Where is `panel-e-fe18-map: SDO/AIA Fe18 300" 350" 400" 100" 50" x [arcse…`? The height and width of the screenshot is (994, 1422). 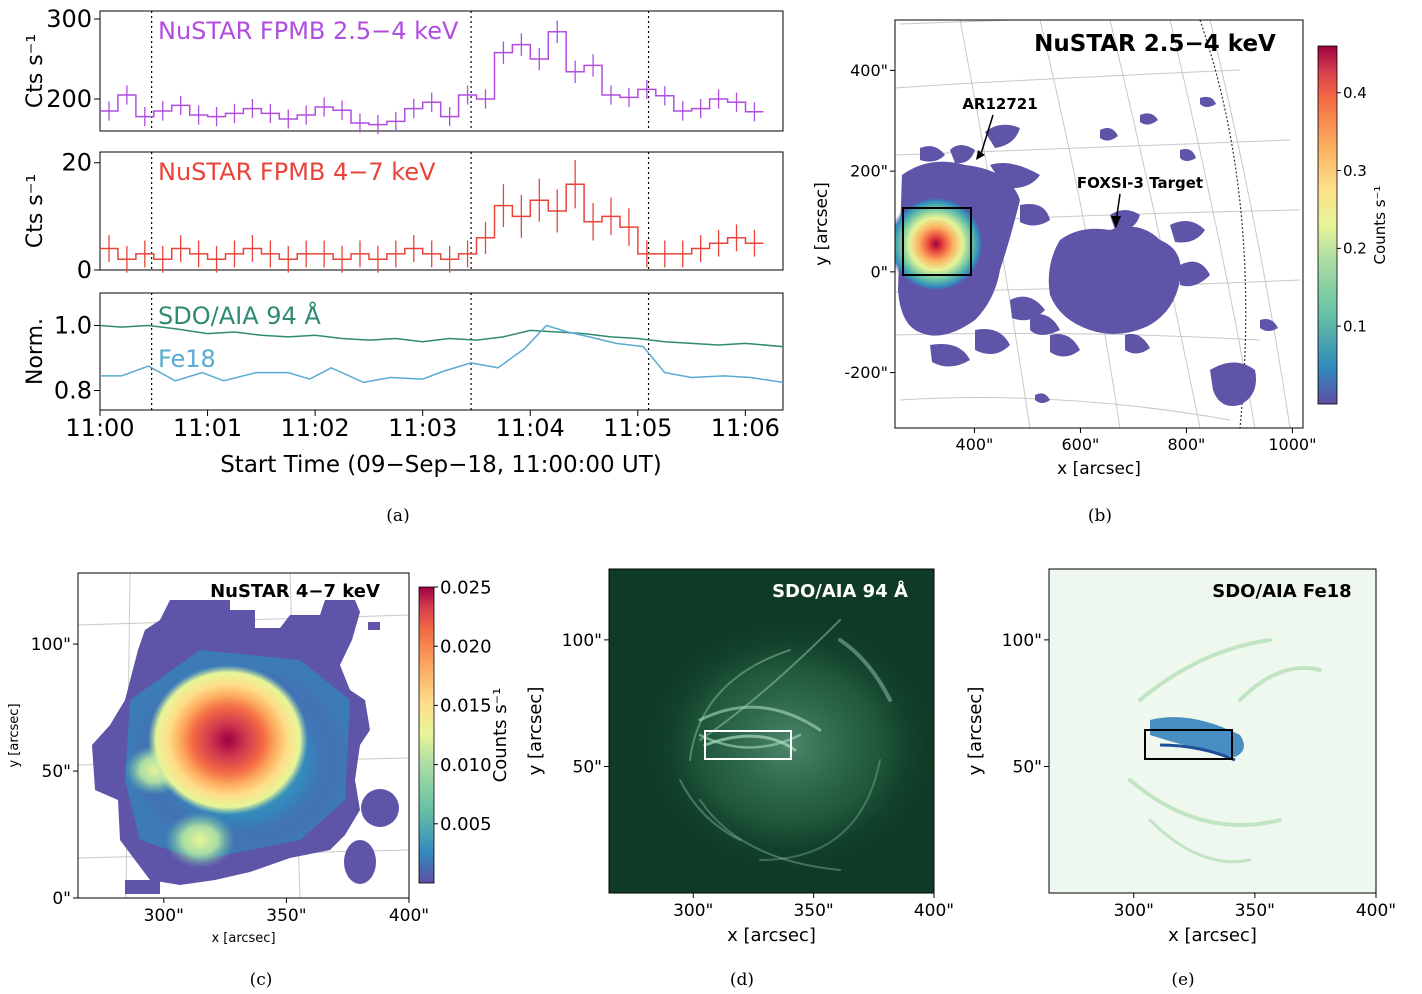 panel-e-fe18-map: SDO/AIA Fe18 300" 350" 400" 100" 50" x [arcse… is located at coordinates (1180, 757).